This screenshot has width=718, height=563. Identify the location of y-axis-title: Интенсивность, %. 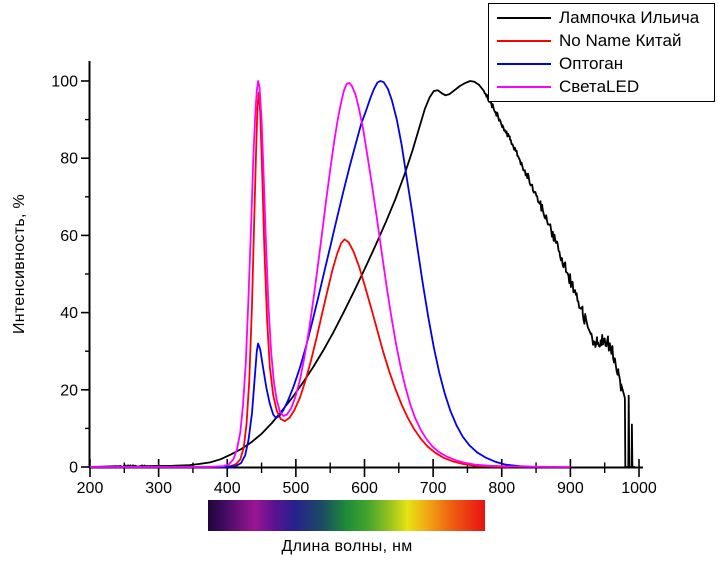
(19, 264).